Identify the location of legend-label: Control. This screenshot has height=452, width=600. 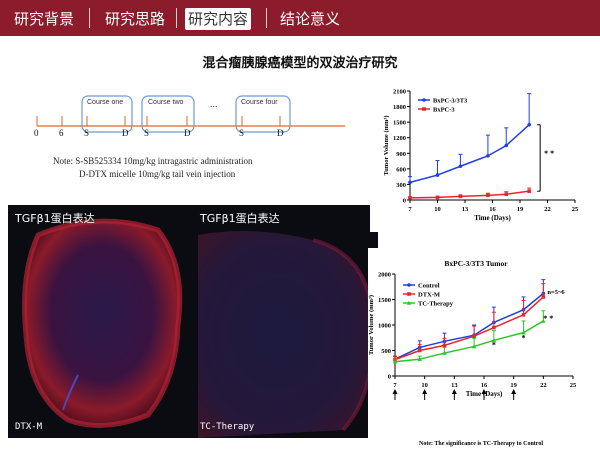
(429, 286).